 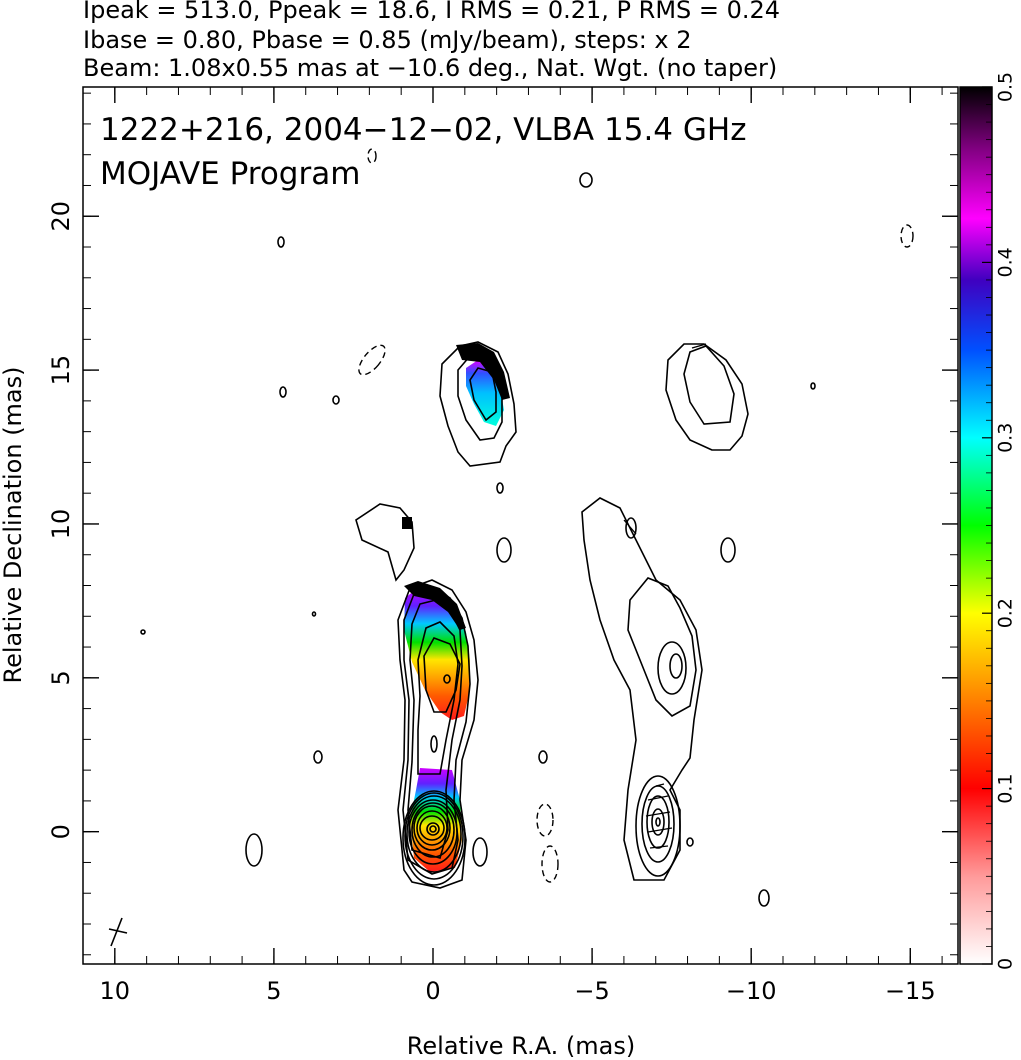 What do you see at coordinates (407, 523) in the screenshot?
I see `fp-pixel` at bounding box center [407, 523].